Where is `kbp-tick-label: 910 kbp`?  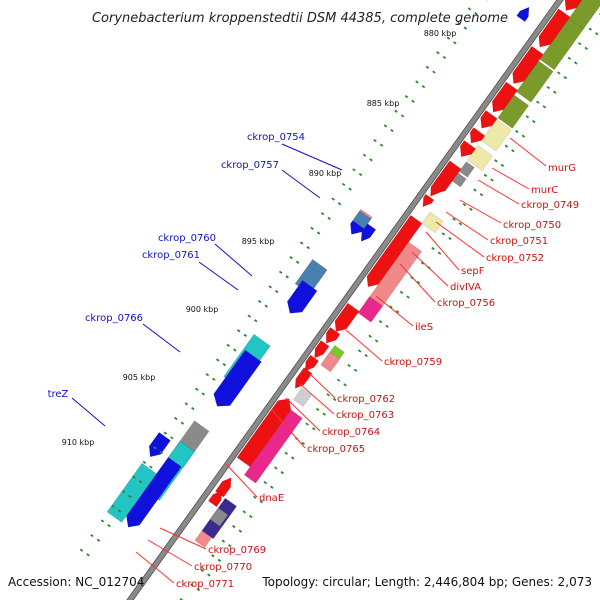 kbp-tick-label: 910 kbp is located at coordinates (78, 442).